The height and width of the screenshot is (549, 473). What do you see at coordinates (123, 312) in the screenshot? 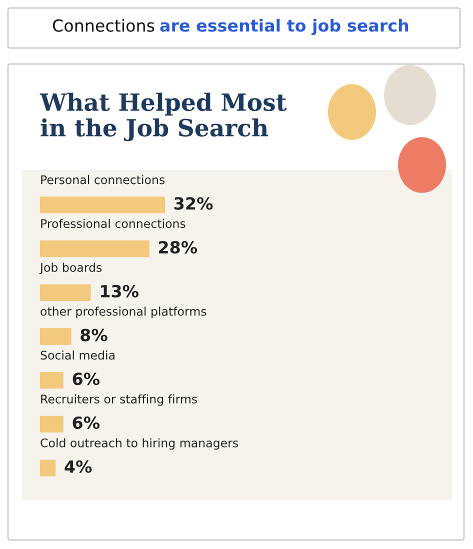
I see `y-tick-label: other professional platforms` at bounding box center [123, 312].